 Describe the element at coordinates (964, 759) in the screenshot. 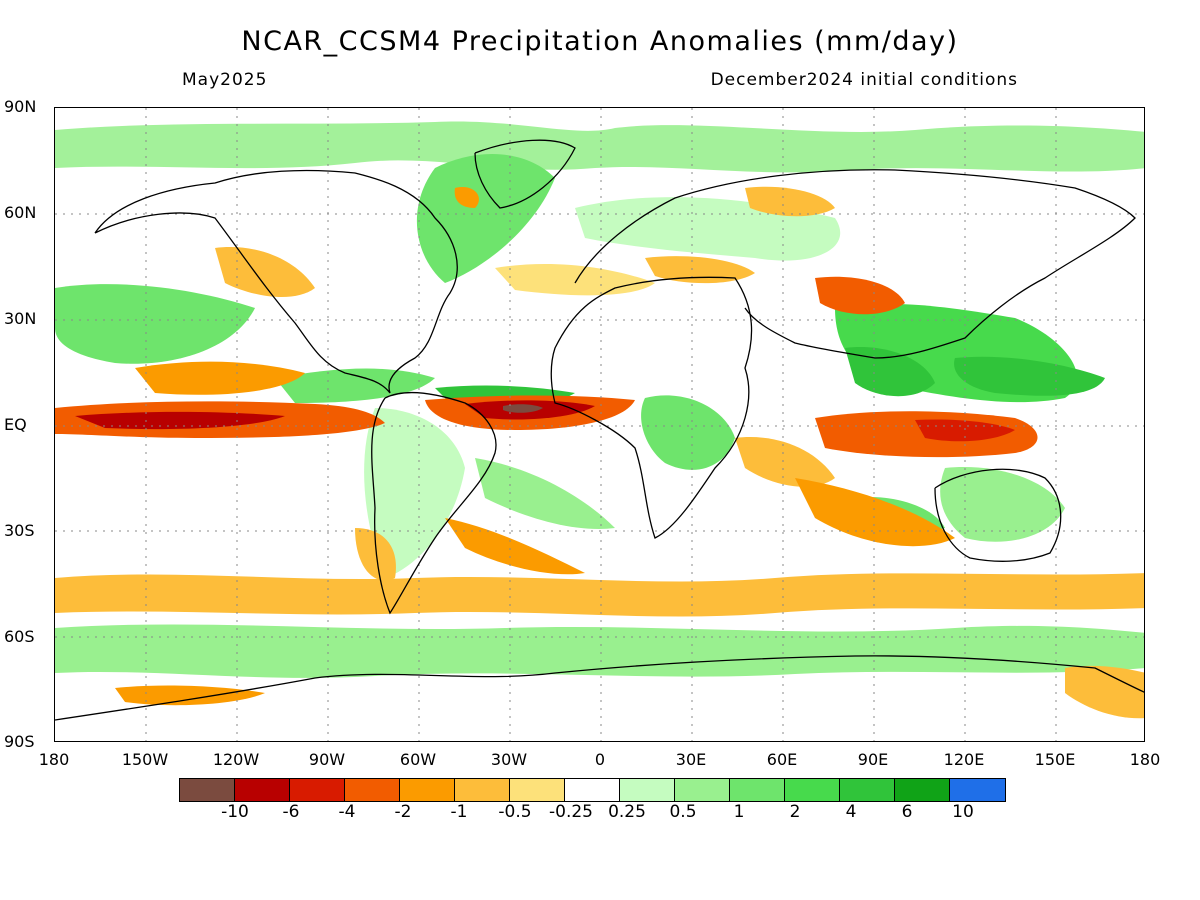

I see `lon-label-120e: 120E` at that location.